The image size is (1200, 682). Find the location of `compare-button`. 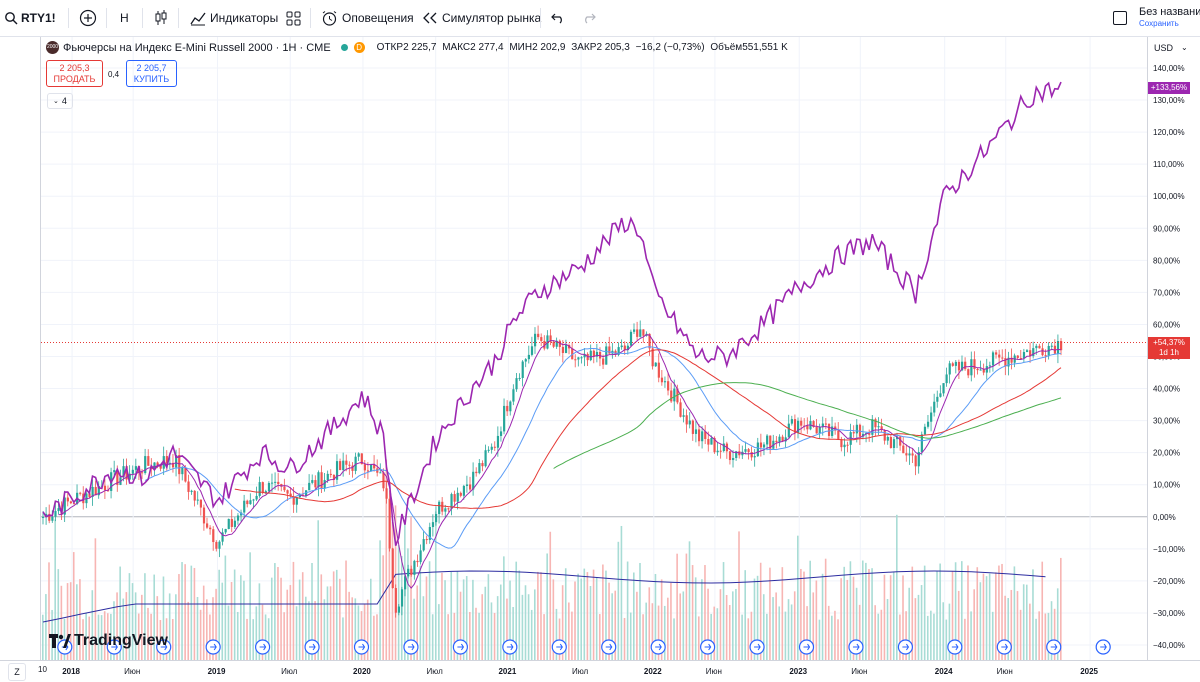

compare-button is located at coordinates (88, 18).